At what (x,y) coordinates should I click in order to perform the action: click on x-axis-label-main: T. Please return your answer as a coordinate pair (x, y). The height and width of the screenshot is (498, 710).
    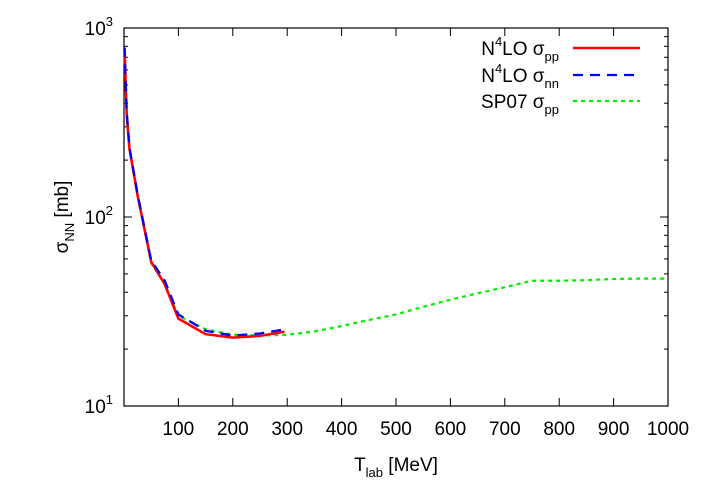
    Looking at the image, I should click on (360, 465).